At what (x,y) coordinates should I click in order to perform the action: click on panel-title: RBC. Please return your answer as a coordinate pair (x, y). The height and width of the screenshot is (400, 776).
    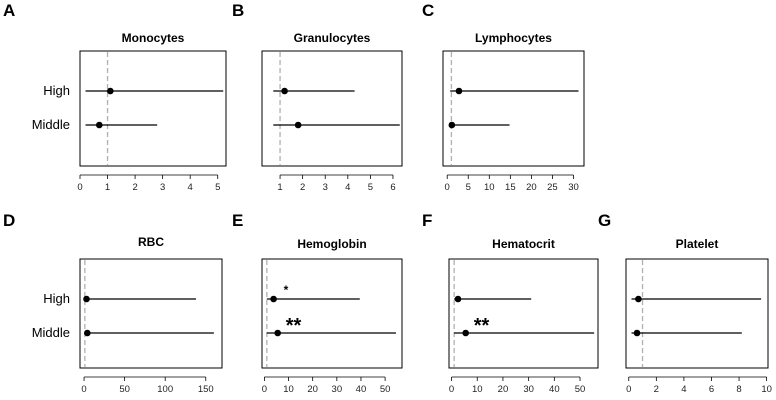
    Looking at the image, I should click on (151, 242).